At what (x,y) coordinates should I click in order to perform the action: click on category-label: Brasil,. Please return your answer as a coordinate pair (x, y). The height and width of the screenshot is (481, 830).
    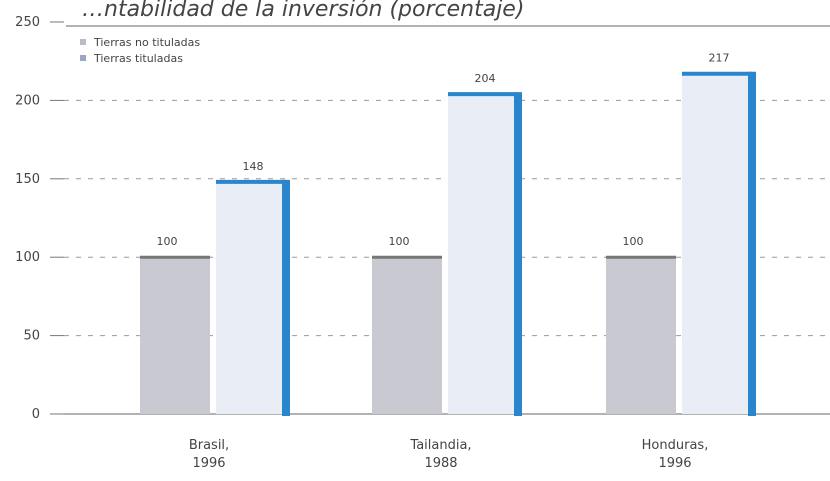
    Looking at the image, I should click on (209, 445).